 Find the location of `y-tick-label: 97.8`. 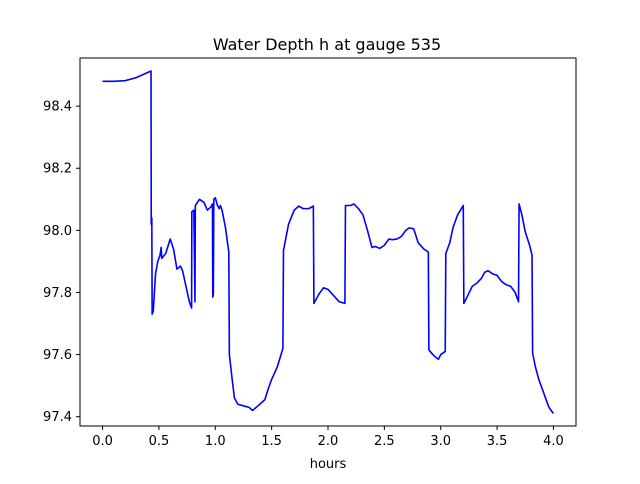

y-tick-label: 97.8 is located at coordinates (57, 293).